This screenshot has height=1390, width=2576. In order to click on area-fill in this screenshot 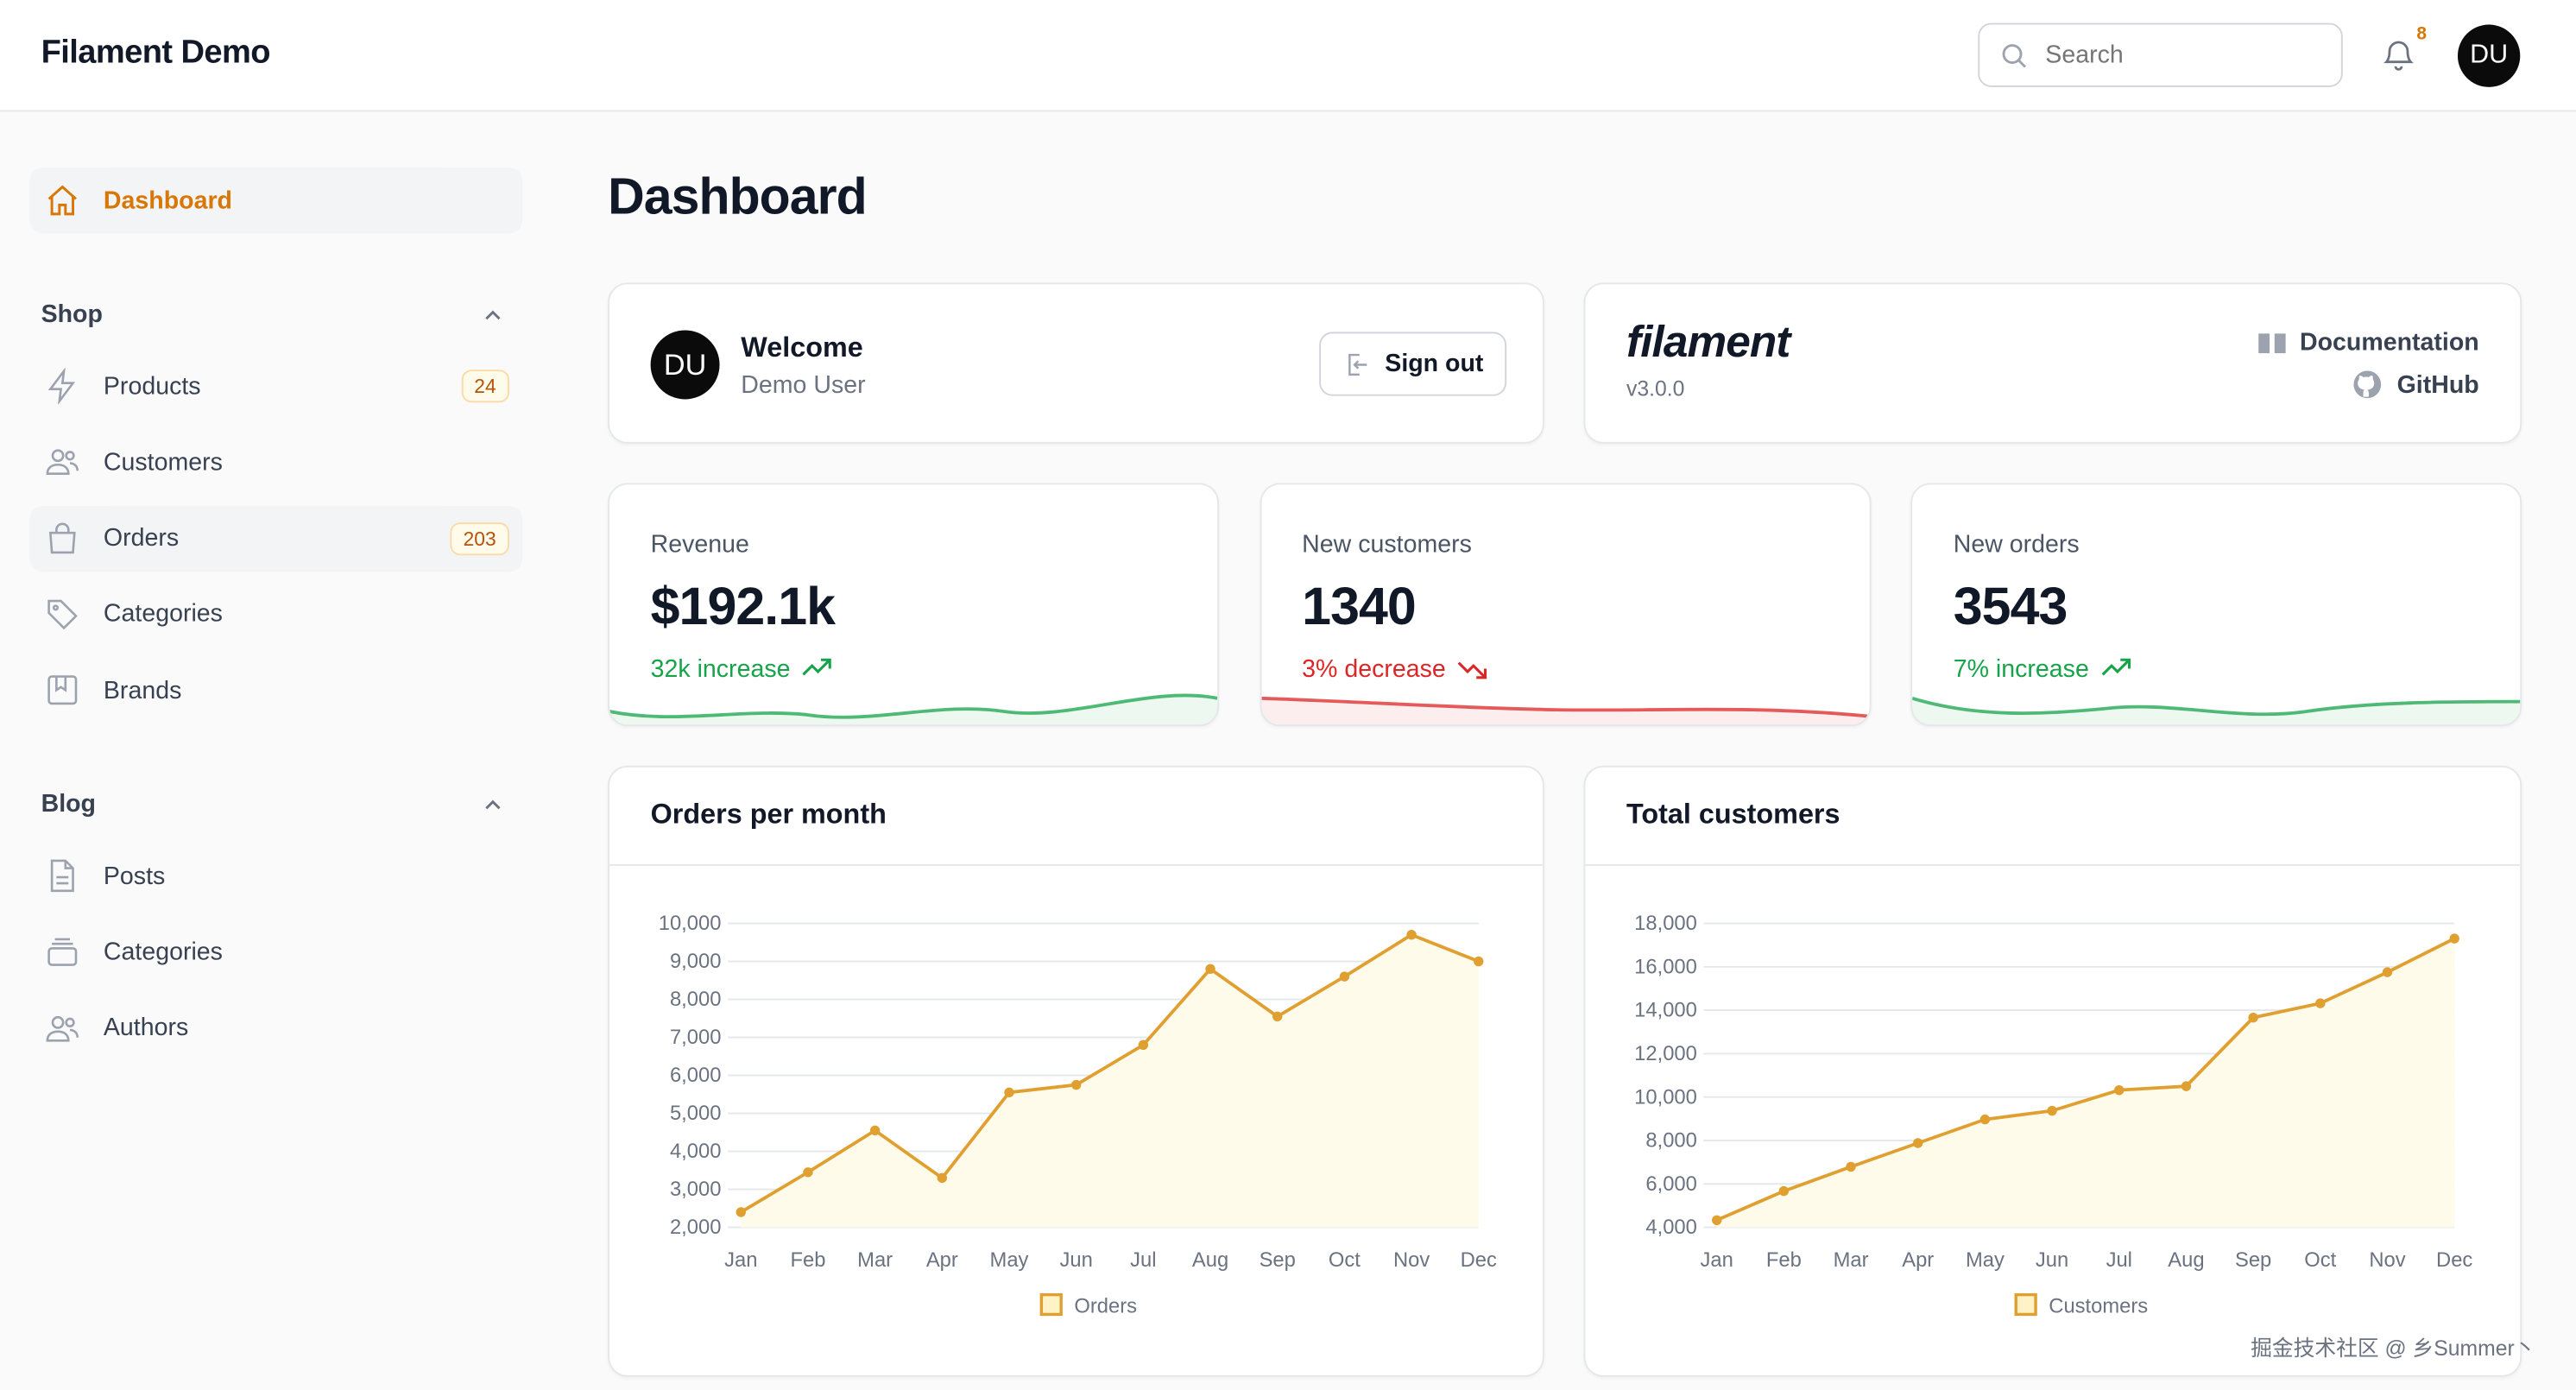, I will do `click(1110, 1081)`.